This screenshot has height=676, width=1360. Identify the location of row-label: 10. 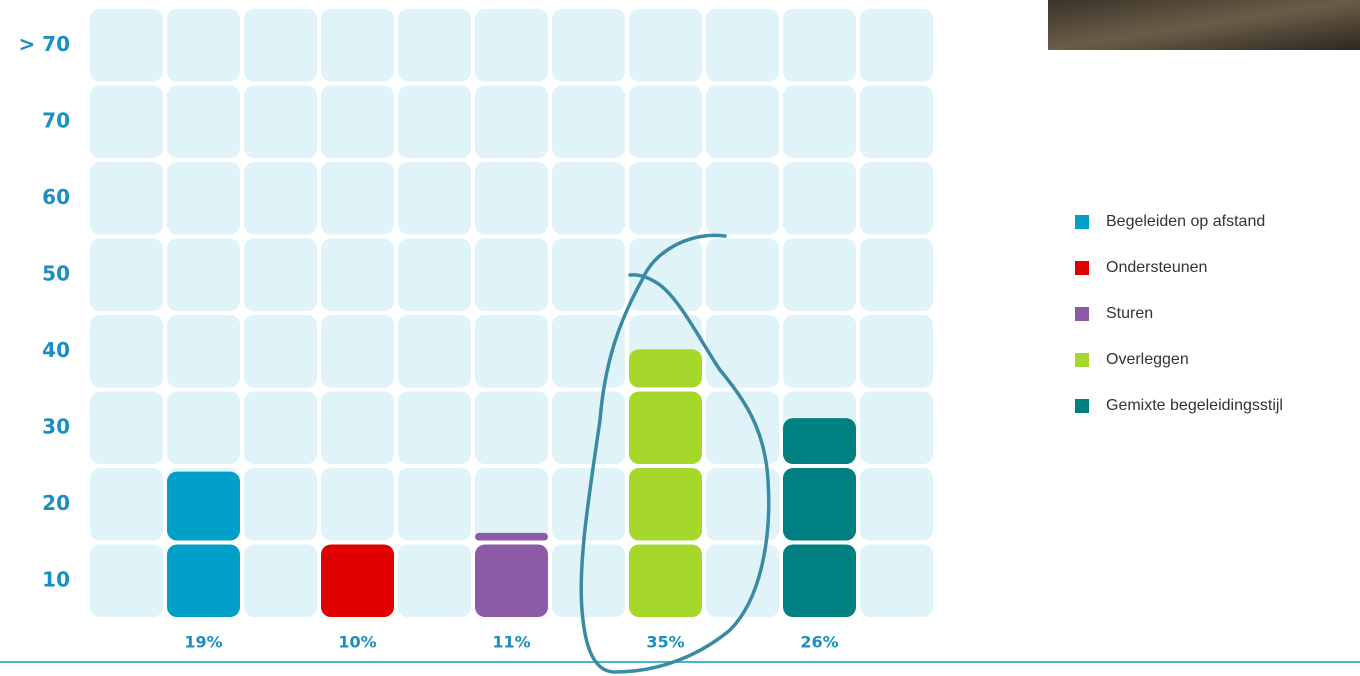
(56, 579).